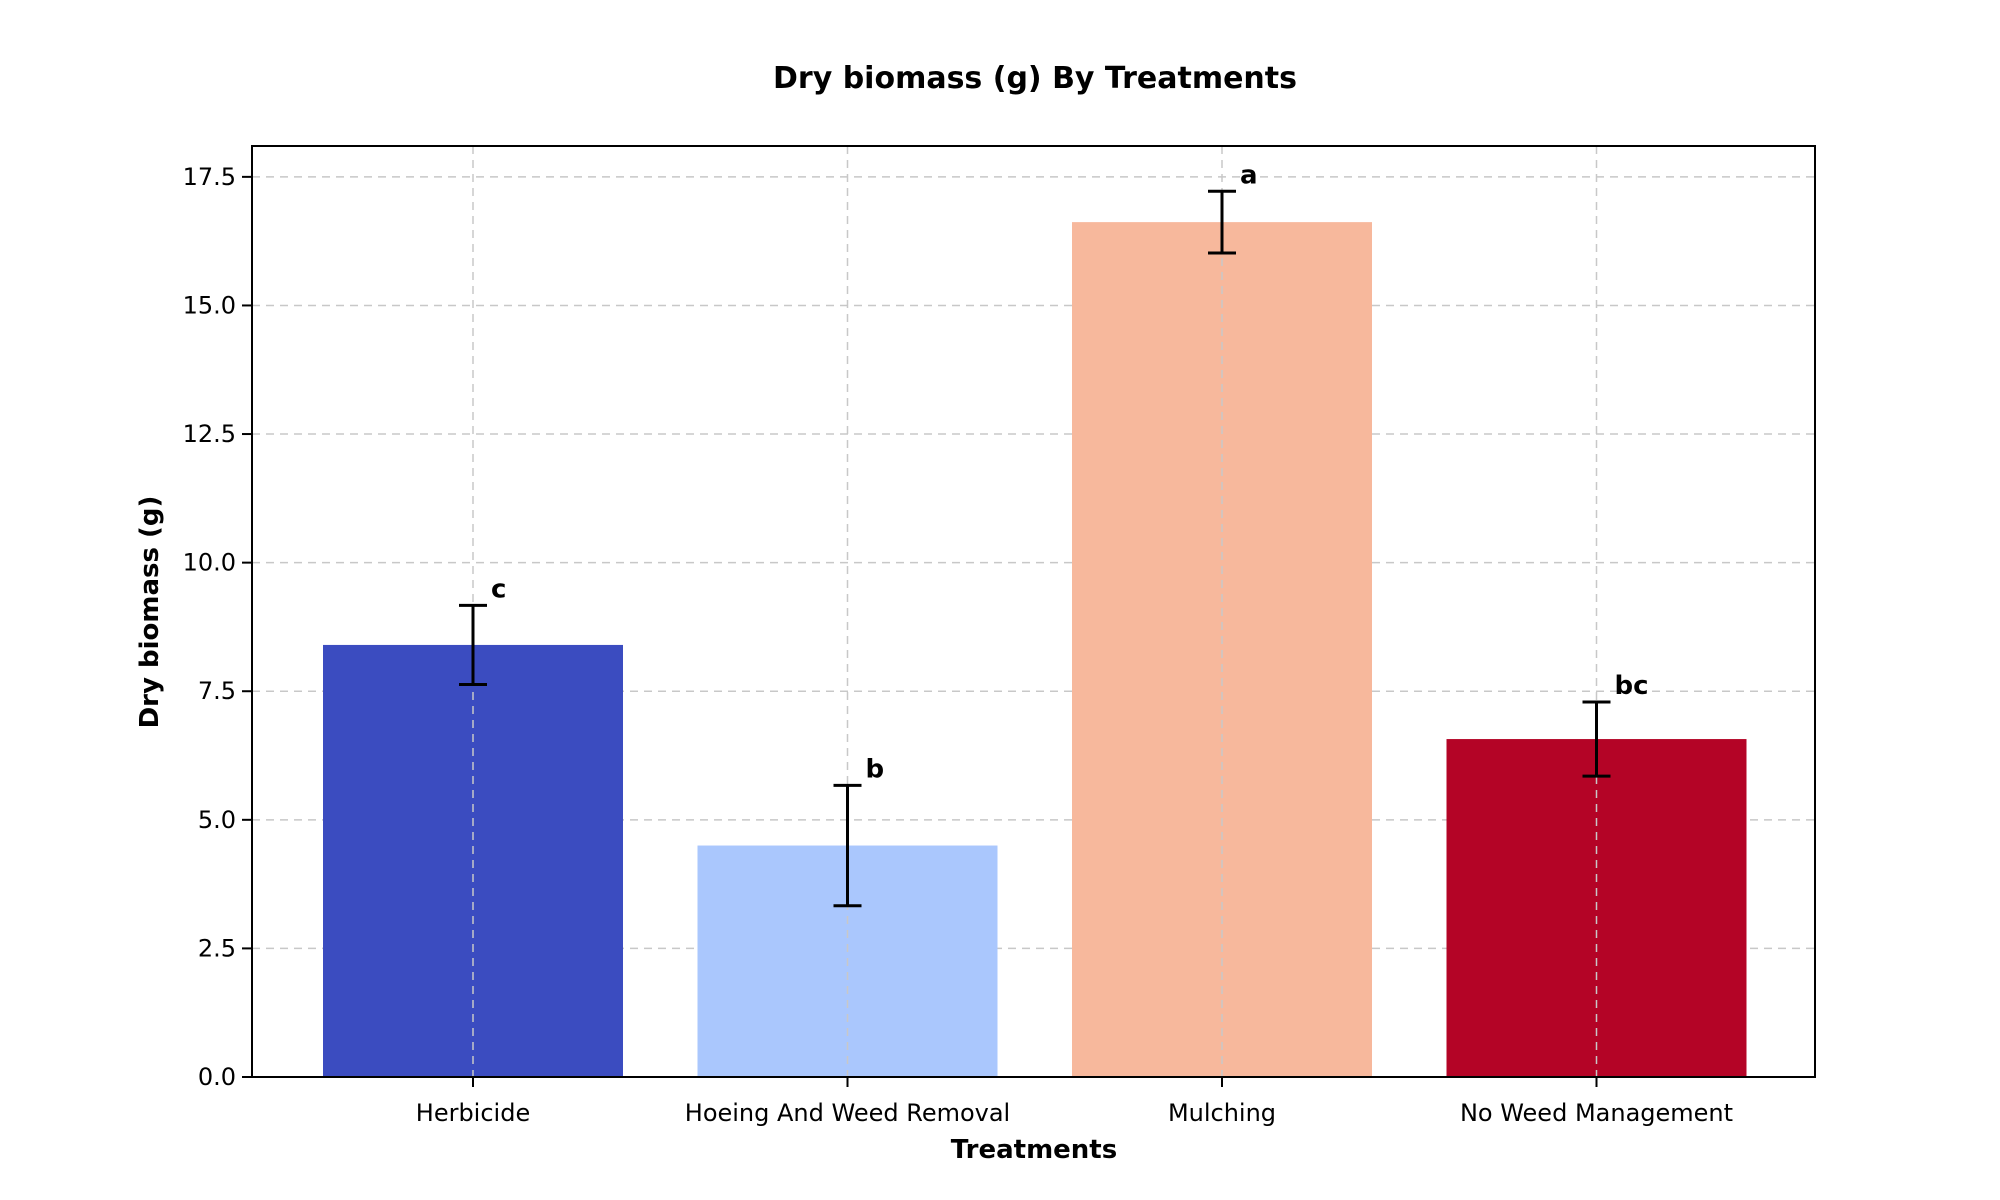 This screenshot has width=2000, height=1200. I want to click on y-axis-ticks: 0.0 2.5 5.0 7.5 10.0 12.5 15.0 17.5, so click(217, 627).